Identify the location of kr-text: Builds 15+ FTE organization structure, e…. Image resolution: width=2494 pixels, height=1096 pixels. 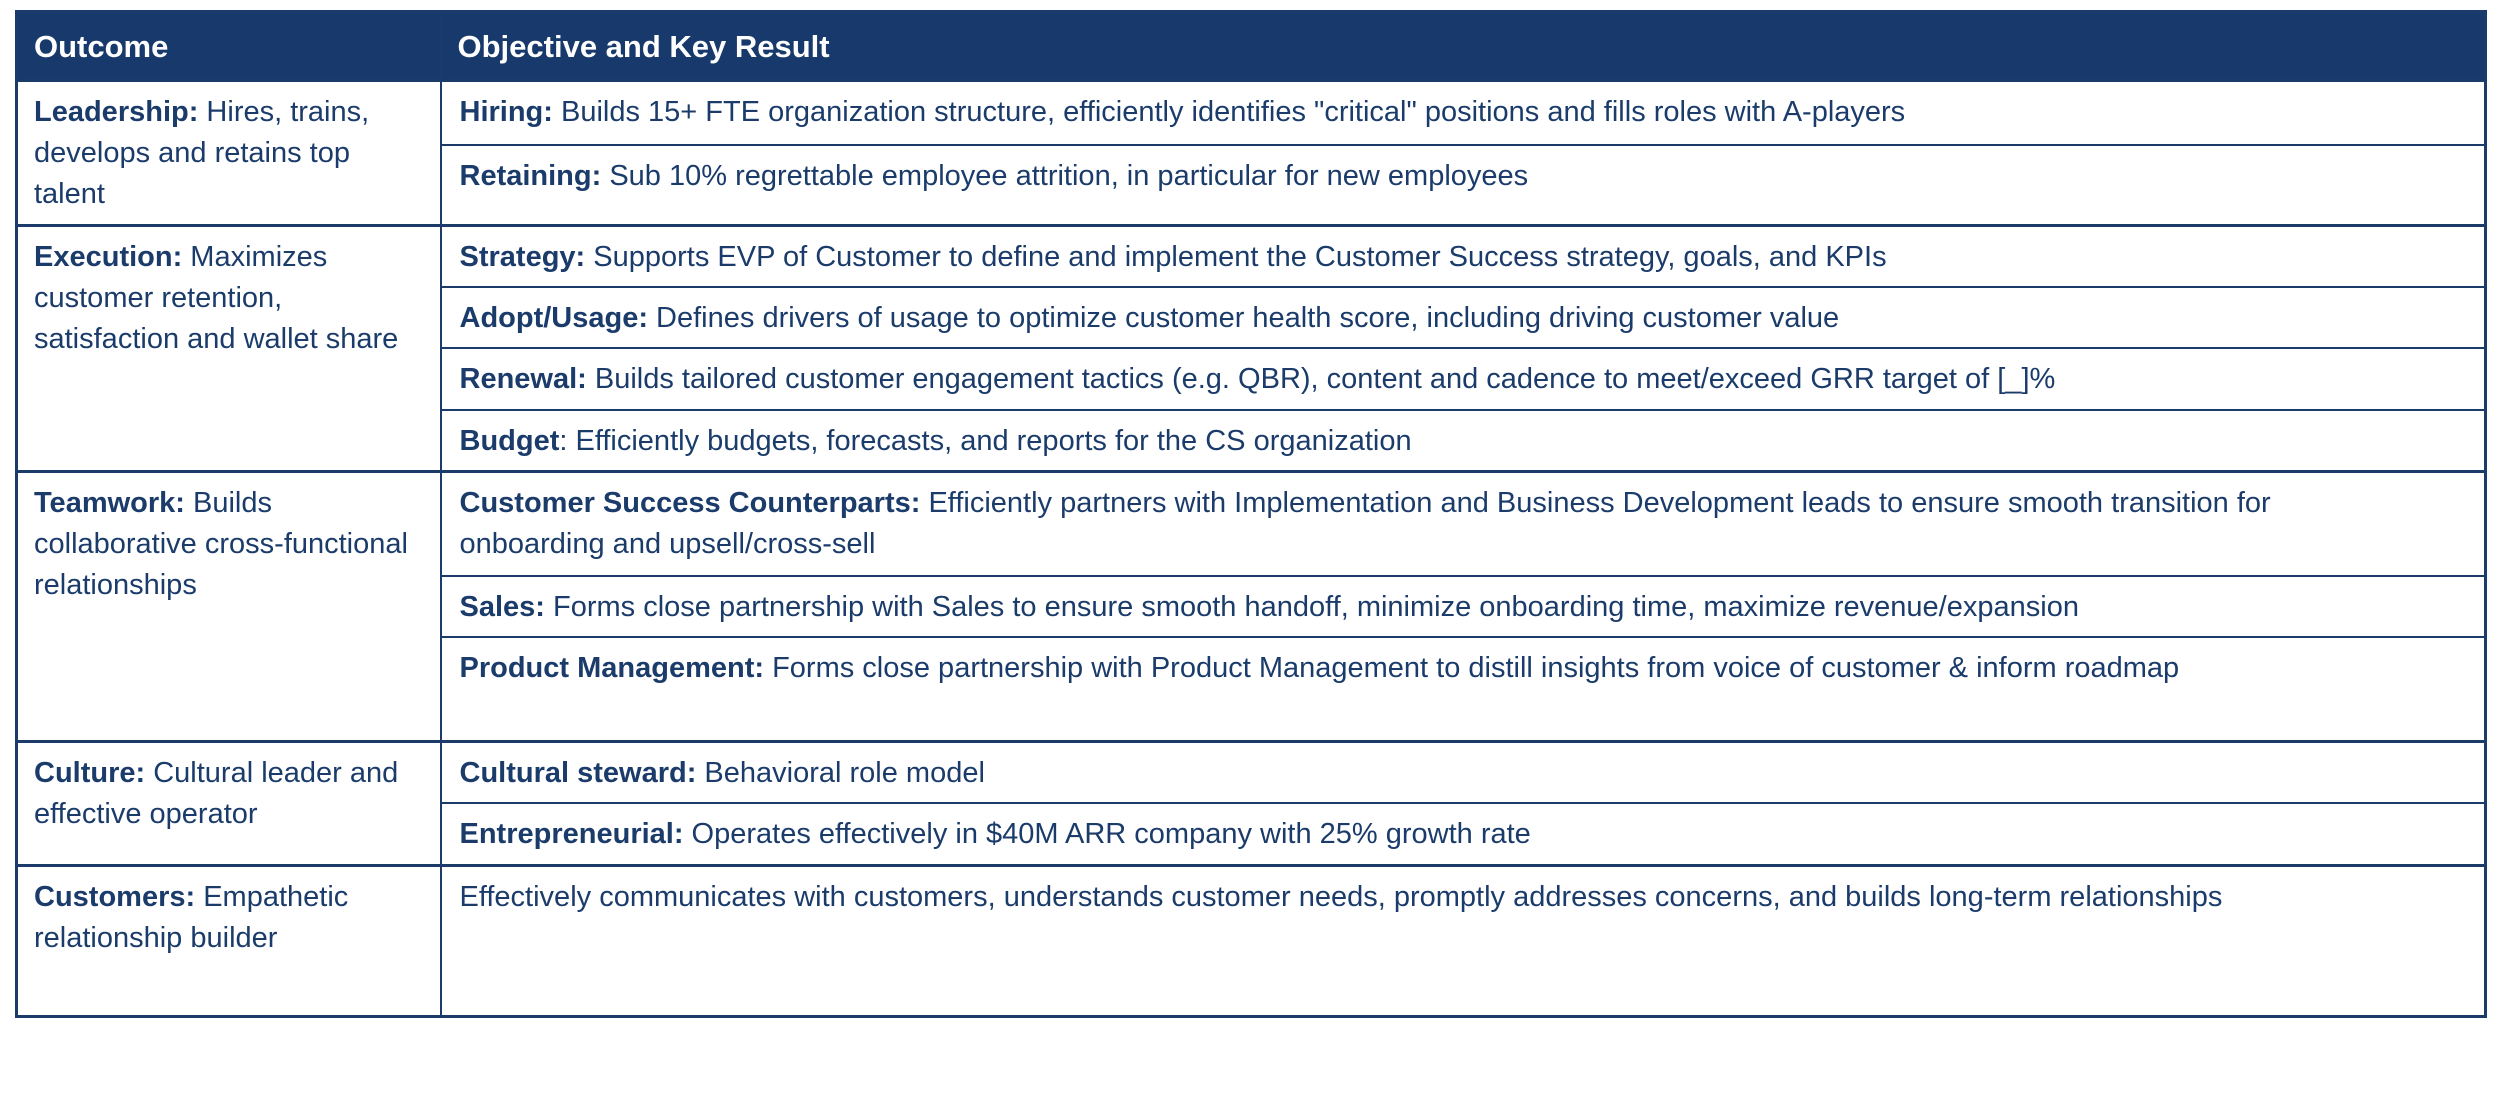
(1229, 112).